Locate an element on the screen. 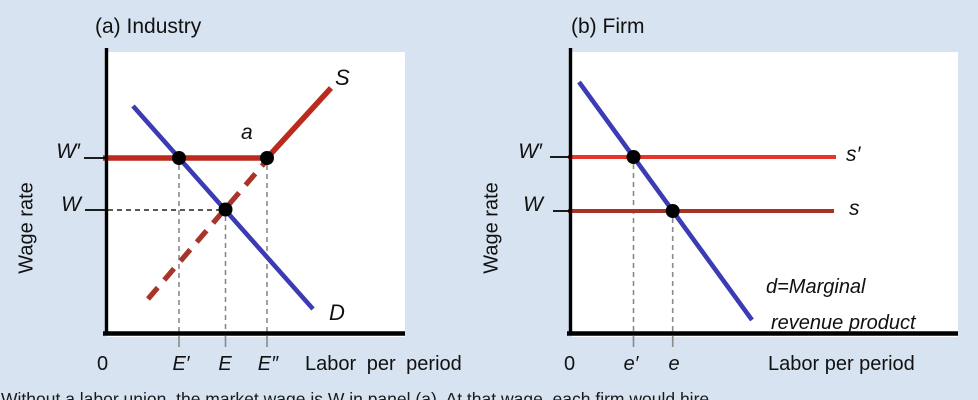  tick-label-e-double-prime: E″ is located at coordinates (268, 364).